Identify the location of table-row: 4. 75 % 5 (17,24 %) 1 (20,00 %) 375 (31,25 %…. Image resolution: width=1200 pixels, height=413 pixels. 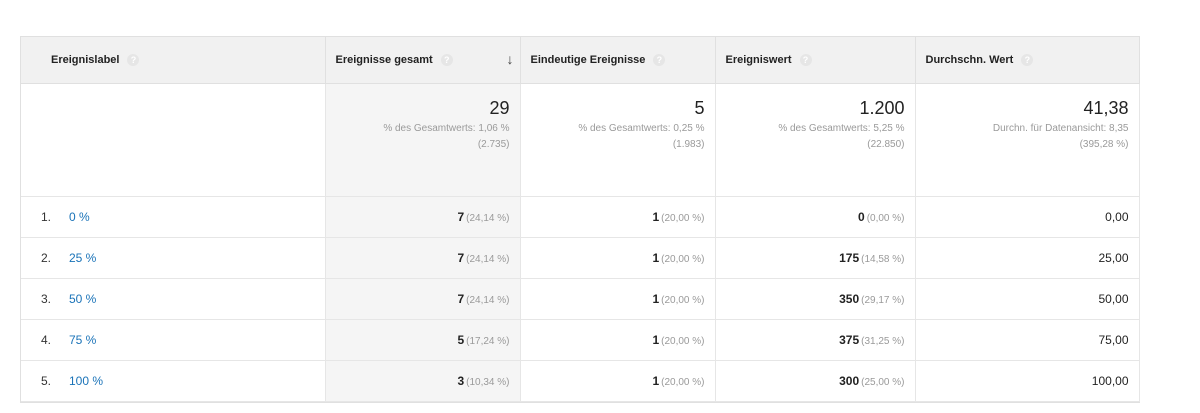
(580, 340).